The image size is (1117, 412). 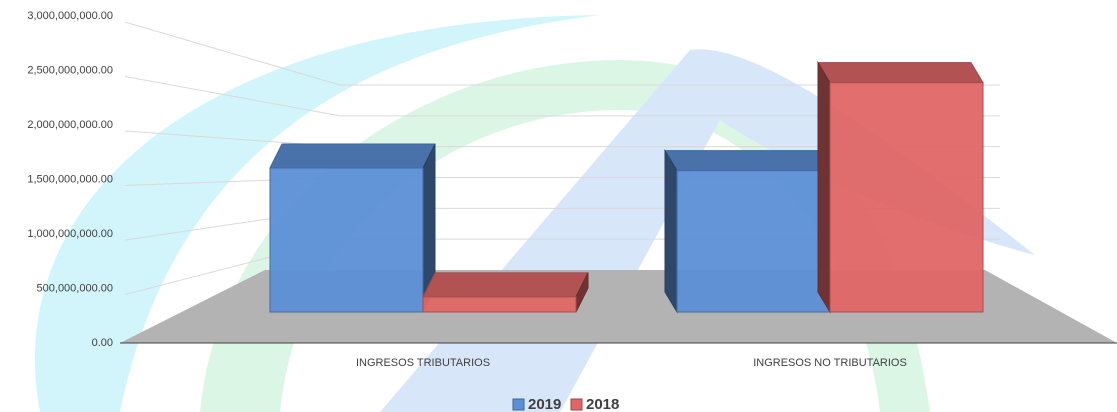 What do you see at coordinates (70, 234) in the screenshot?
I see `y-tick-label: 1,000,000,000.00` at bounding box center [70, 234].